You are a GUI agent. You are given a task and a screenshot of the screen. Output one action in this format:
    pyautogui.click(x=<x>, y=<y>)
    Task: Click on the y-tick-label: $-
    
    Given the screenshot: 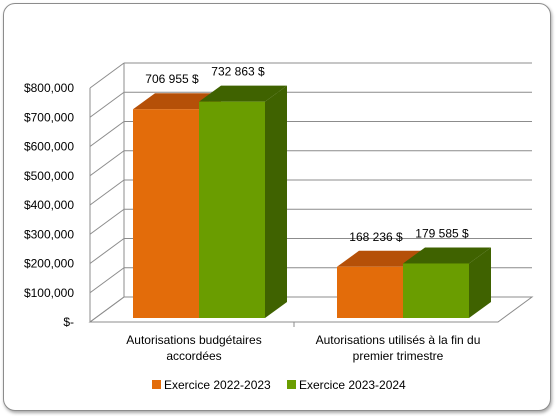 What is the action you would take?
    pyautogui.click(x=68, y=322)
    